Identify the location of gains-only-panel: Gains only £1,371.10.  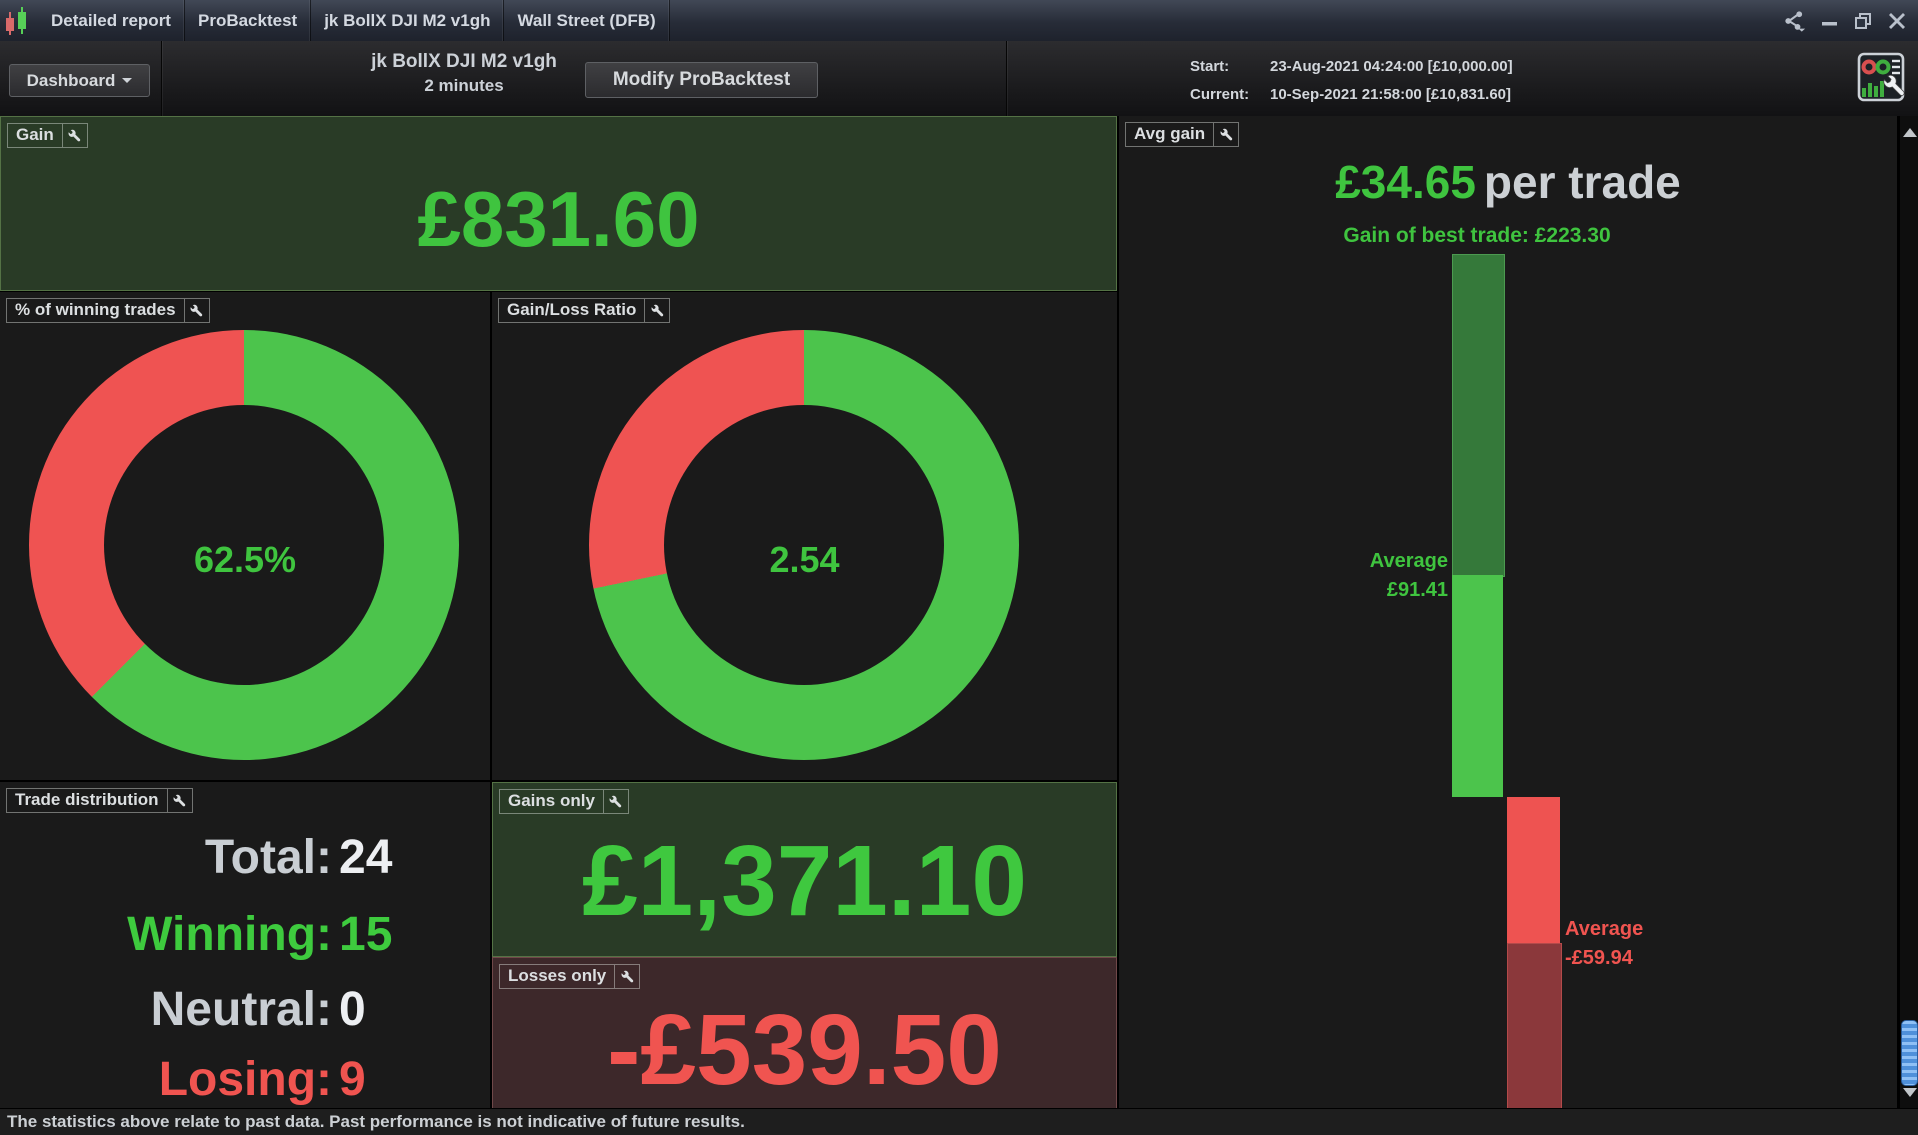
(804, 869).